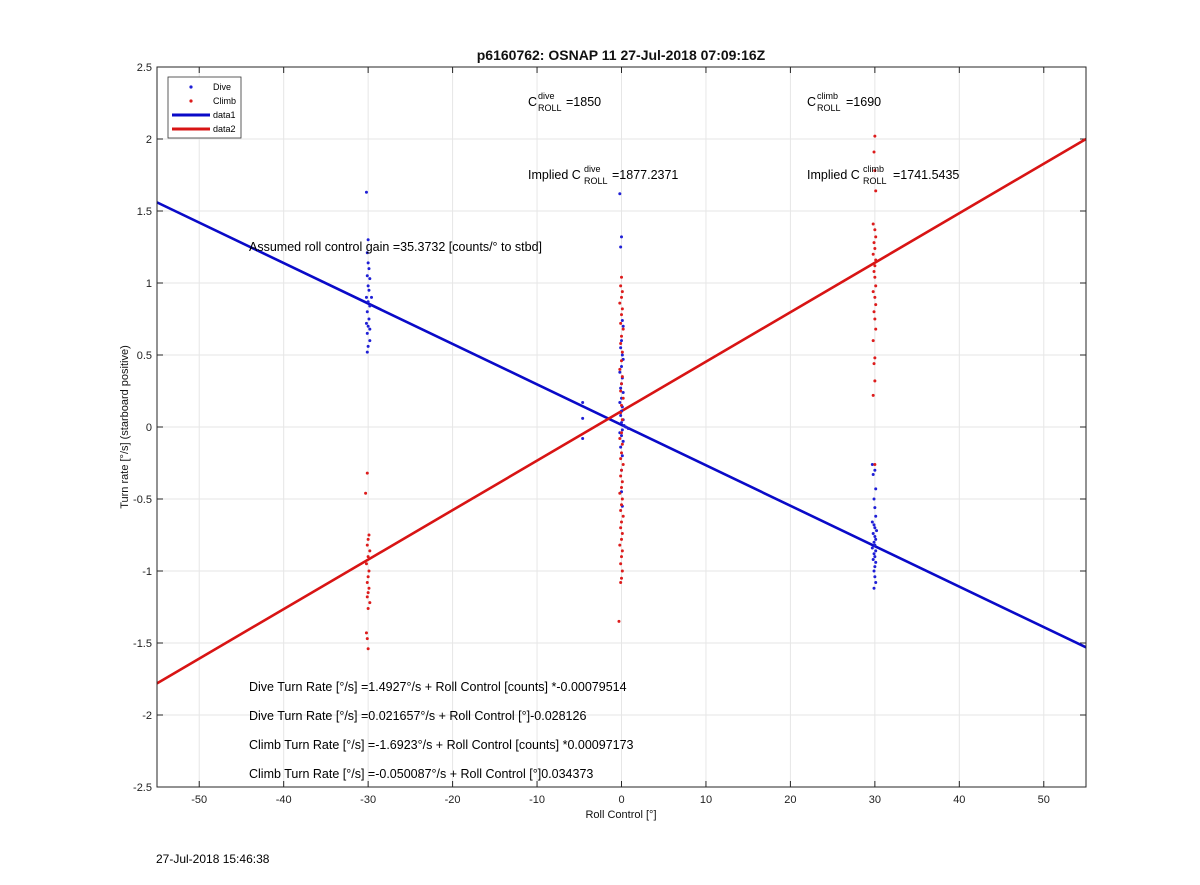 Image resolution: width=1200 pixels, height=885 pixels. I want to click on c-climb-sup: climb, so click(827, 96).